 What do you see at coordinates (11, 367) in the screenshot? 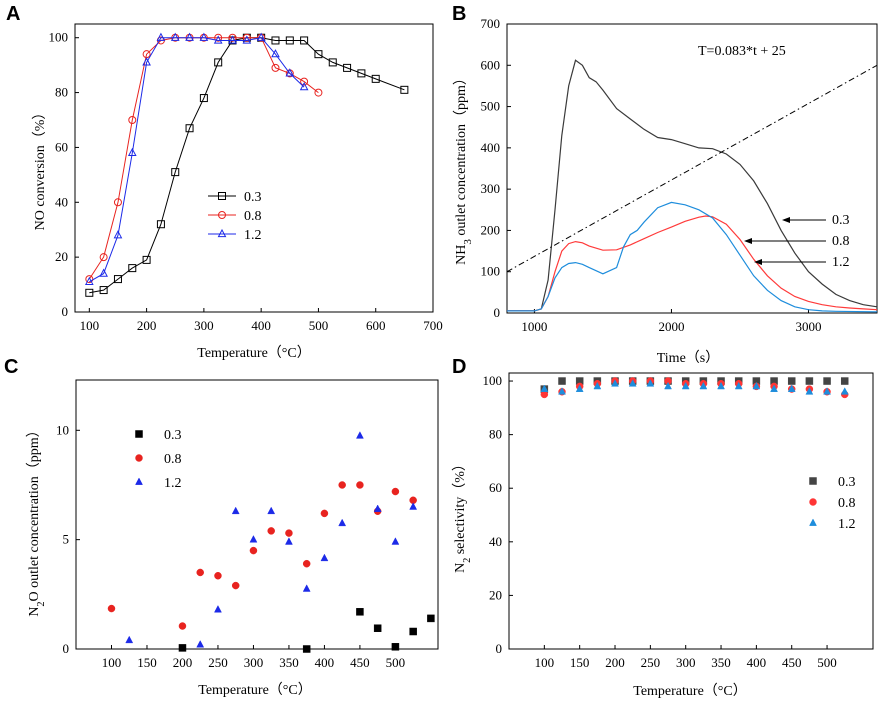
I see `panel-letter-c: C` at bounding box center [11, 367].